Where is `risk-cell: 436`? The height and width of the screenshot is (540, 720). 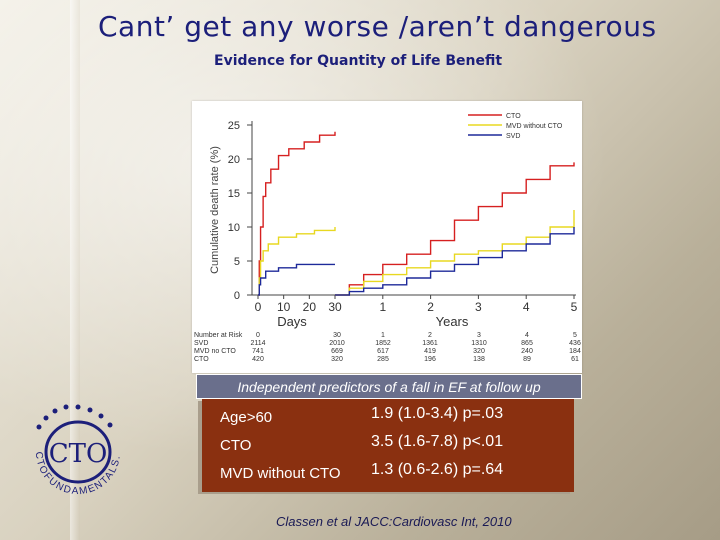
risk-cell: 436 is located at coordinates (575, 343).